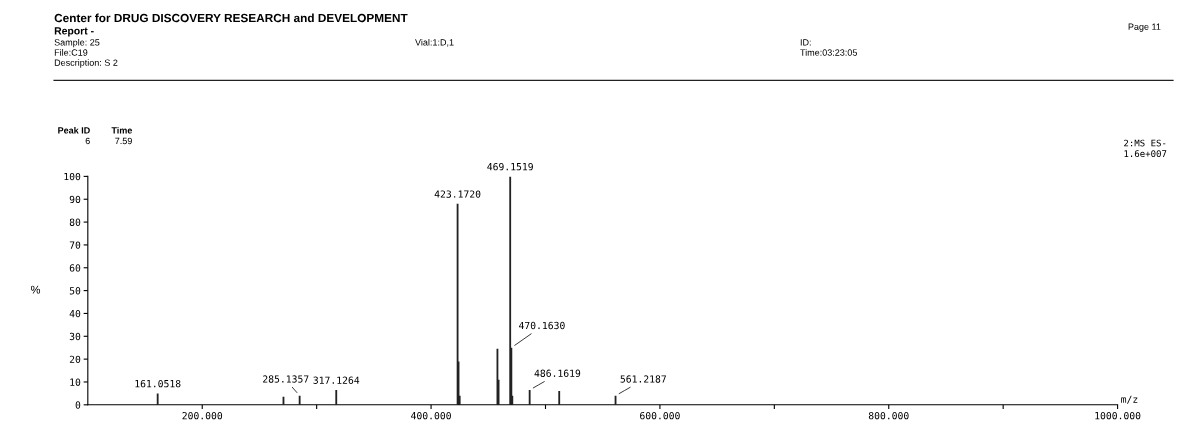 The height and width of the screenshot is (423, 1203). I want to click on y-tick-label: 100, so click(72, 176).